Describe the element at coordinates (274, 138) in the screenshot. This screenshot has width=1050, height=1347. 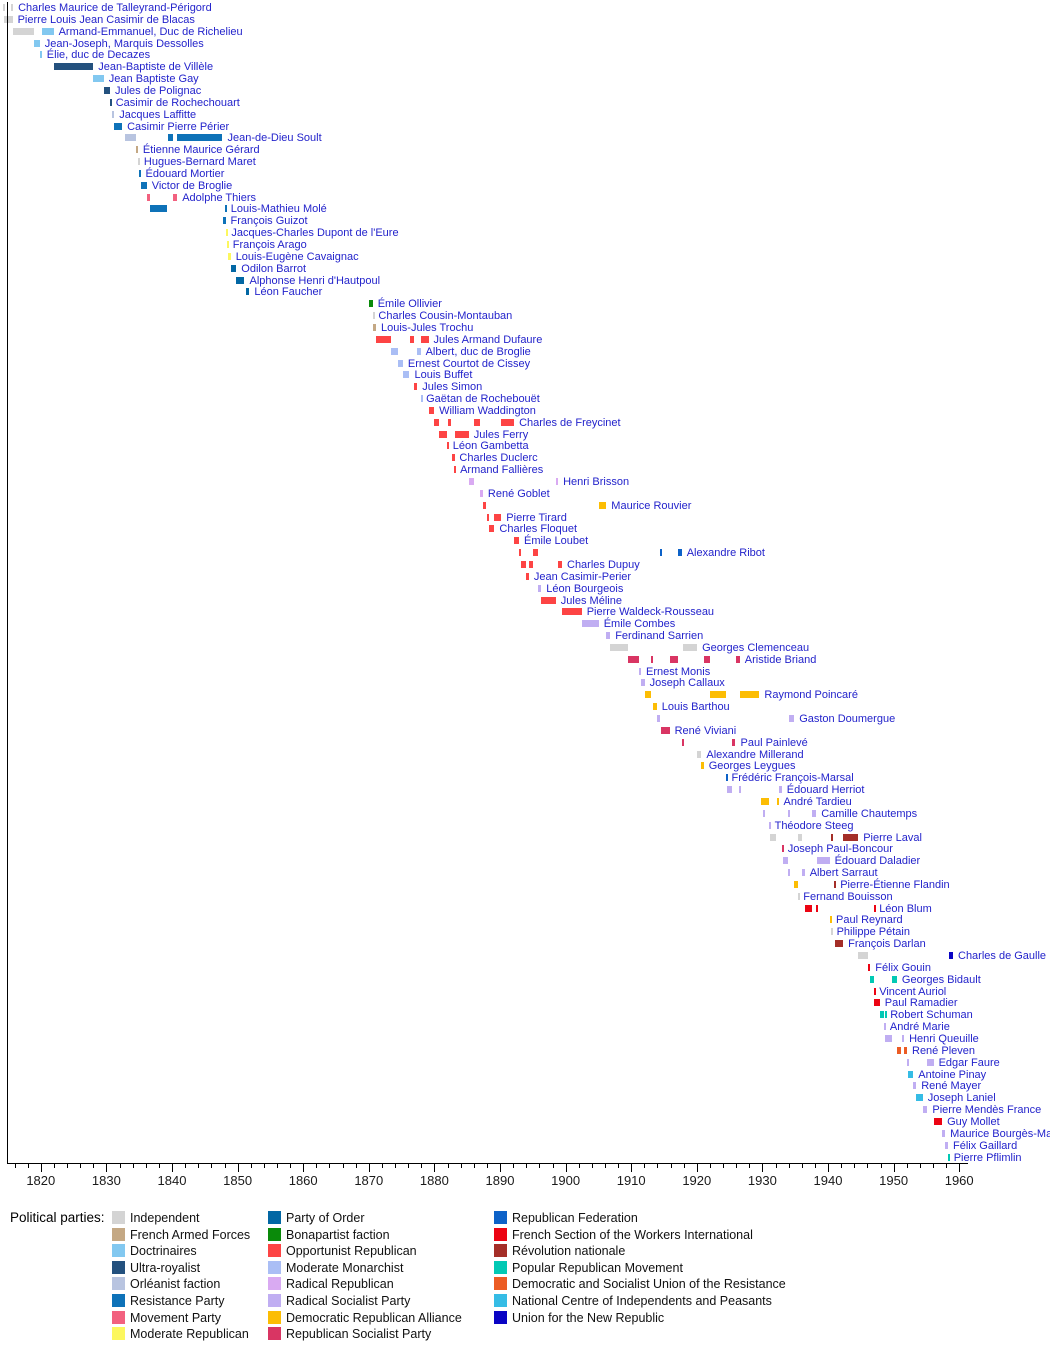
I see `pm-name-label: Jean-de-Dieu Soult` at that location.